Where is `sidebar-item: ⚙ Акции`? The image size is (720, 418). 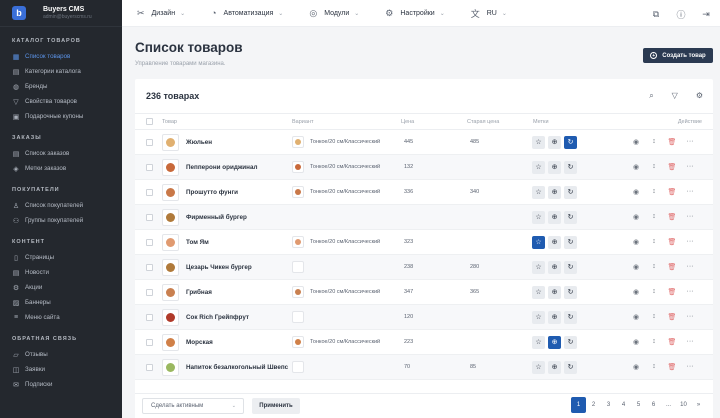
sidebar-item: ⚙ Акции is located at coordinates (61, 287).